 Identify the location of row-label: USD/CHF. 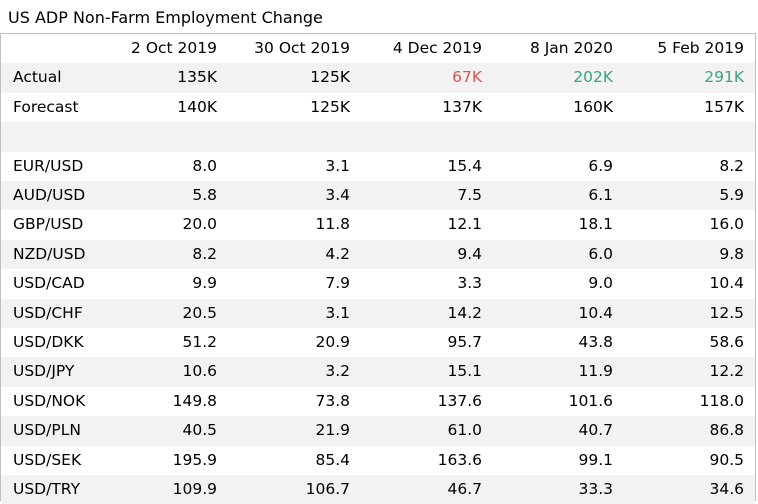
(48, 312).